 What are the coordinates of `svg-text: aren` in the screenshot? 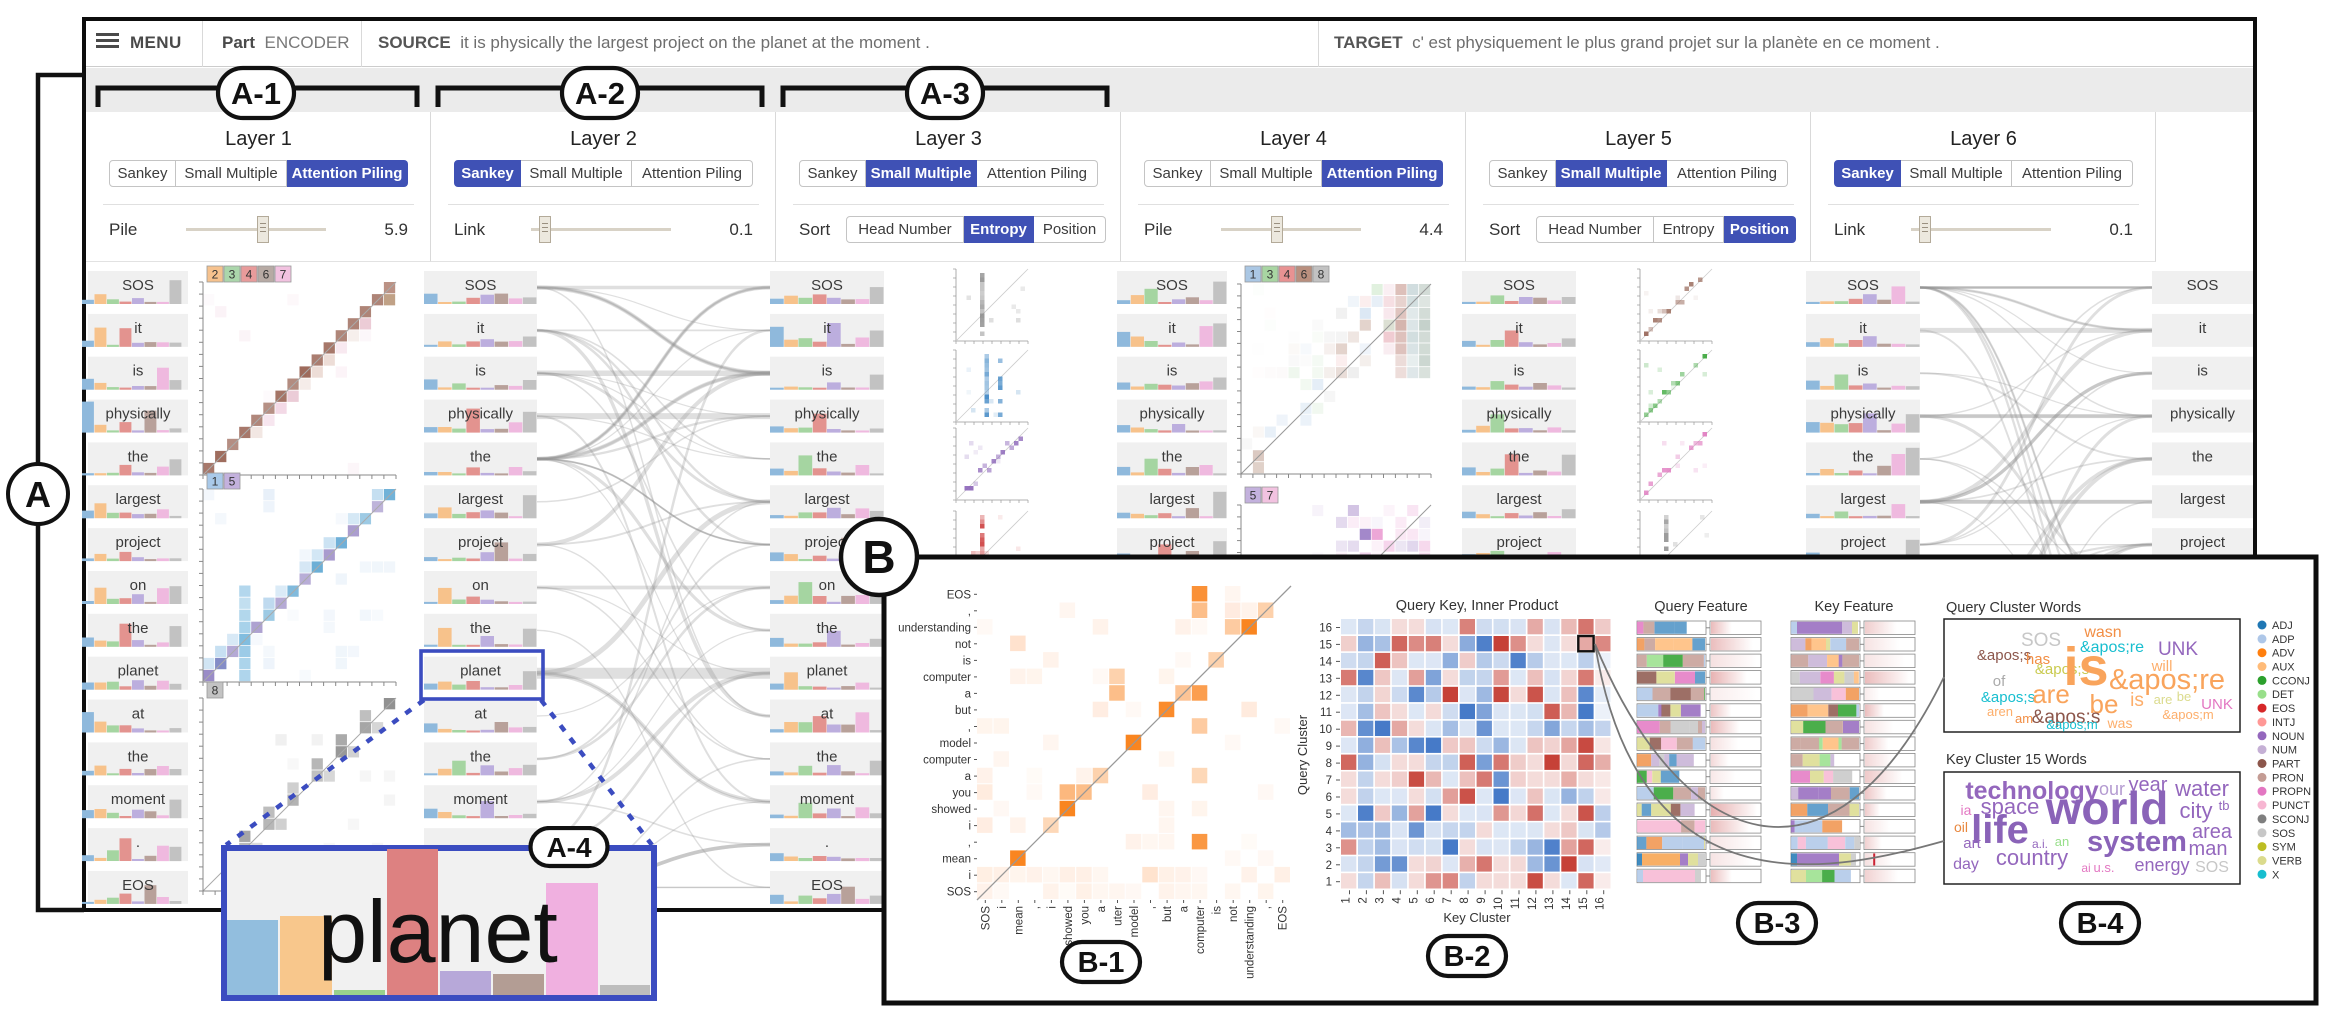 It's located at (2000, 711).